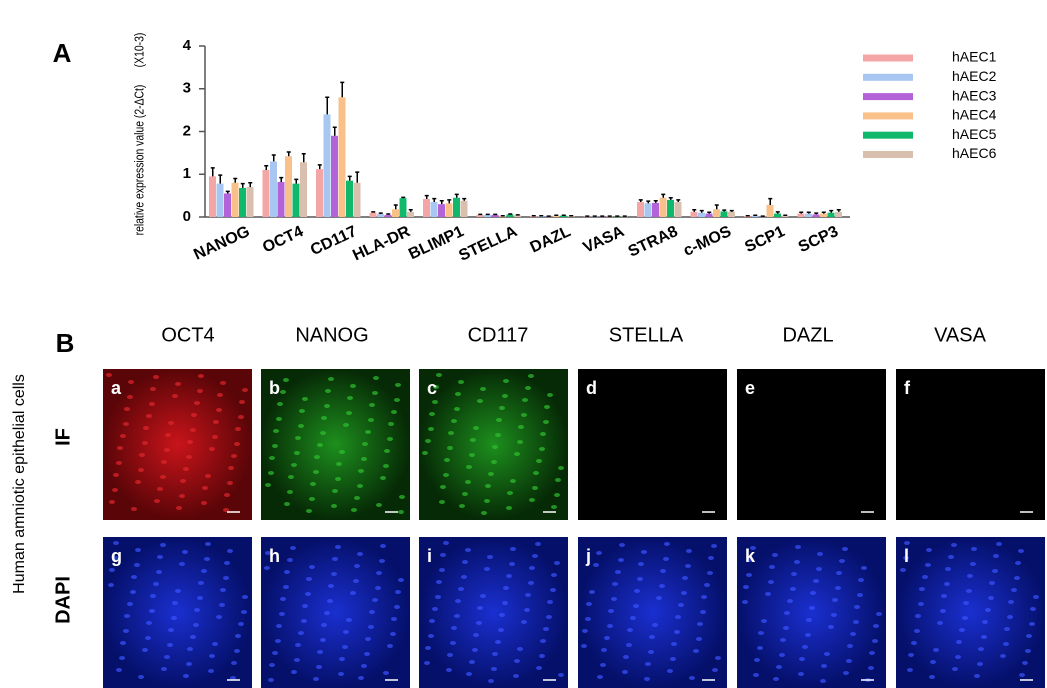 This screenshot has height=688, width=1047. Describe the element at coordinates (974, 95) in the screenshot. I see `legend-label: hAEC3` at that location.